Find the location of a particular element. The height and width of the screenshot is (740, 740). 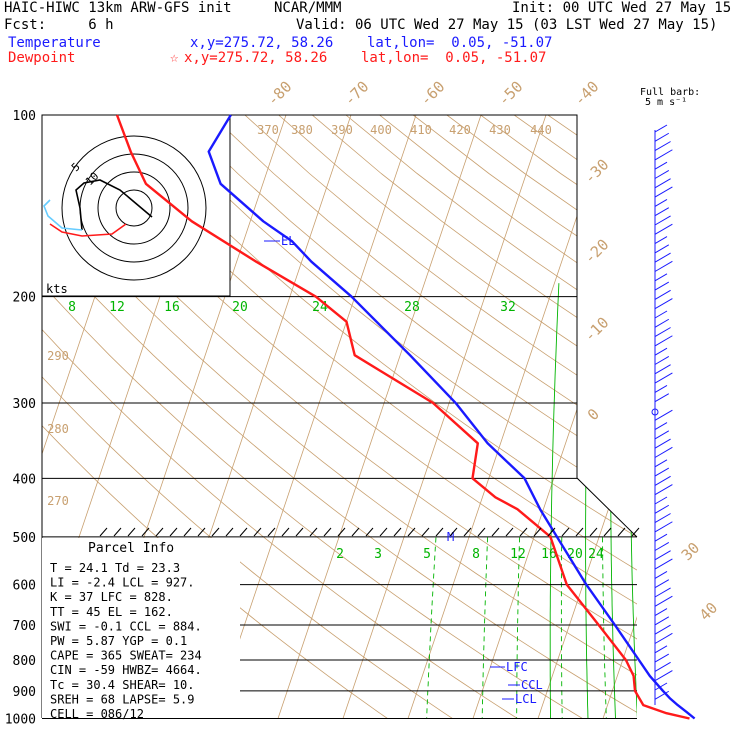

isotherm-label: 30 is located at coordinates (691, 552).